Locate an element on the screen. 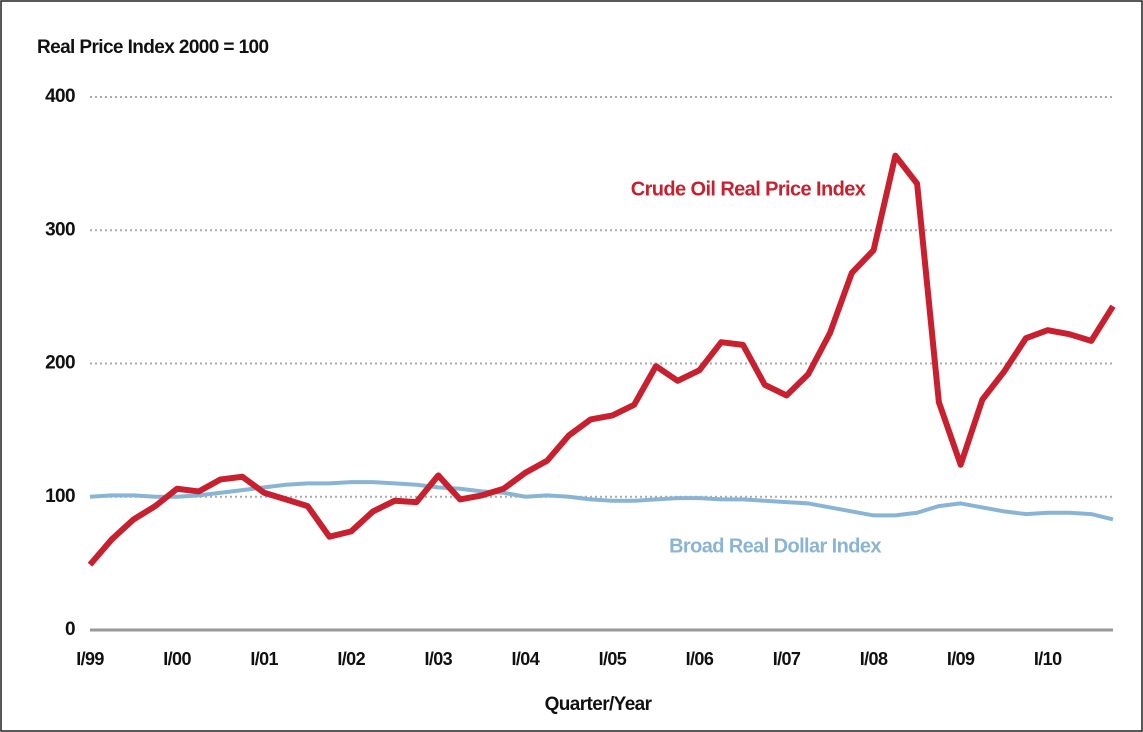 This screenshot has width=1143, height=732. y-tick-label: 200 is located at coordinates (60, 363).